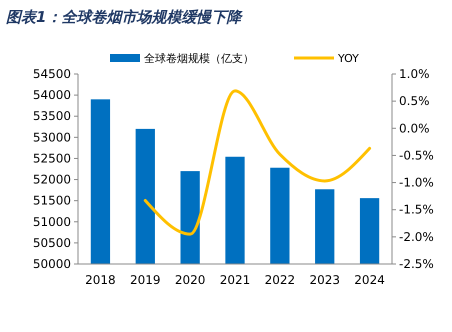  Describe the element at coordinates (51, 95) in the screenshot. I see `y-tick-label: 54000` at that location.